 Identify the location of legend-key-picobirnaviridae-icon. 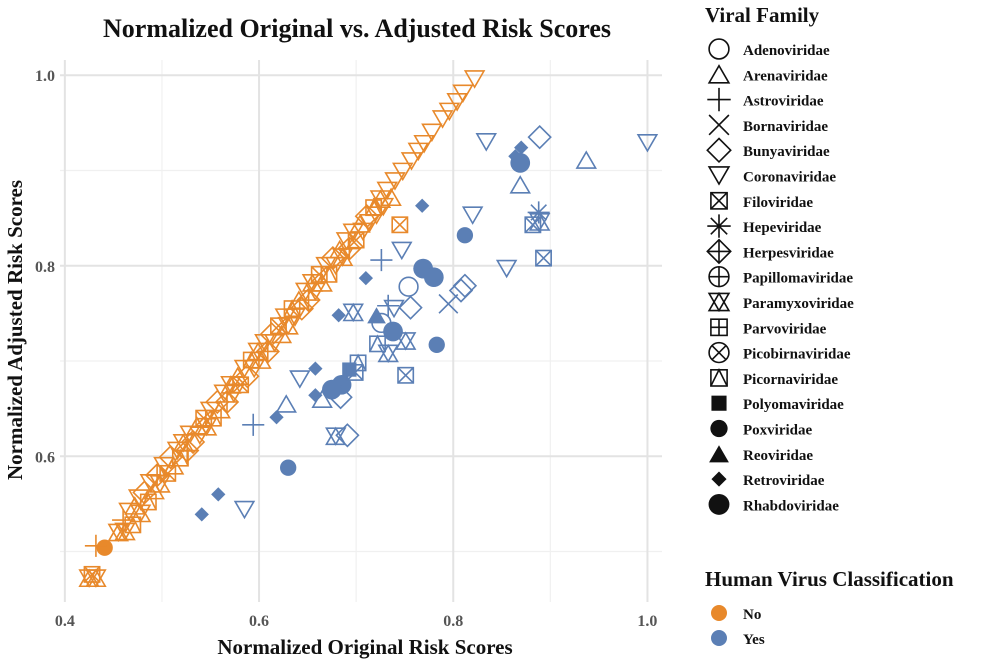
(719, 352).